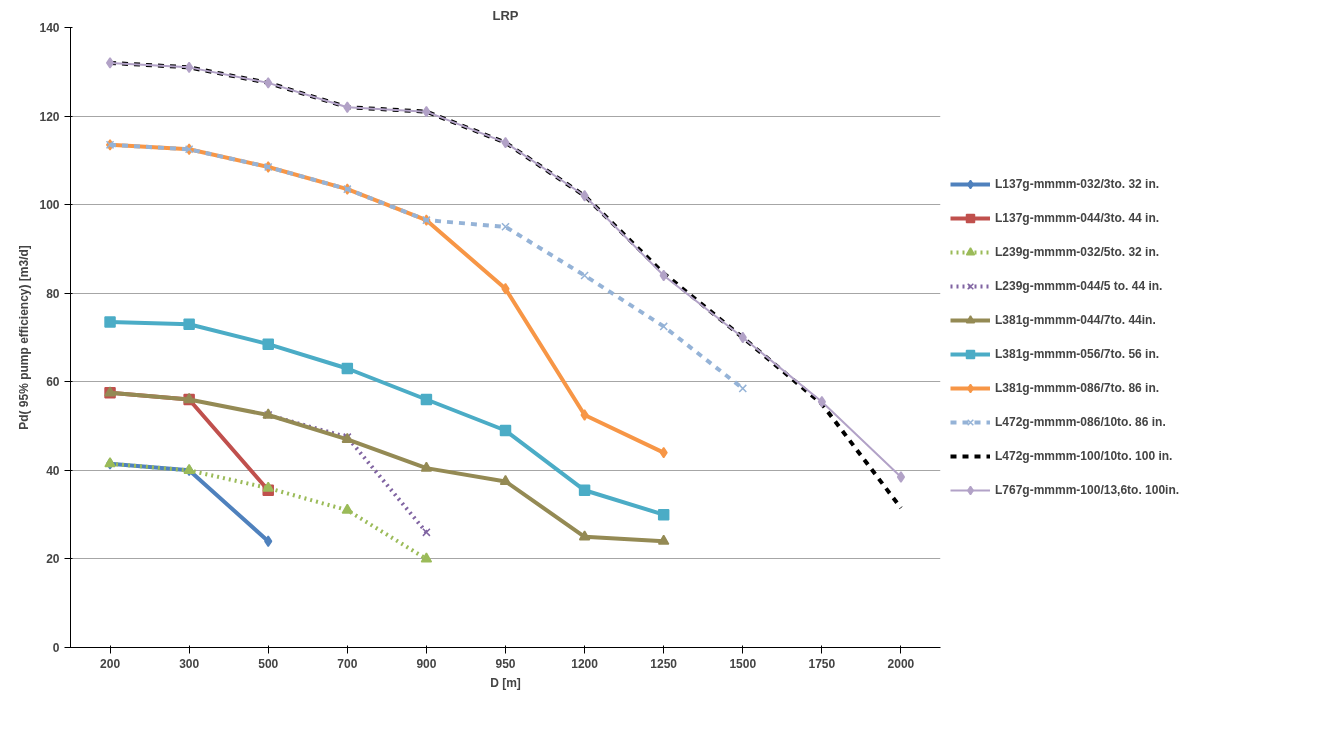 The width and height of the screenshot is (1333, 740). I want to click on legend-label: L239g-mmmm-044/5 to. 44 in., so click(1079, 286).